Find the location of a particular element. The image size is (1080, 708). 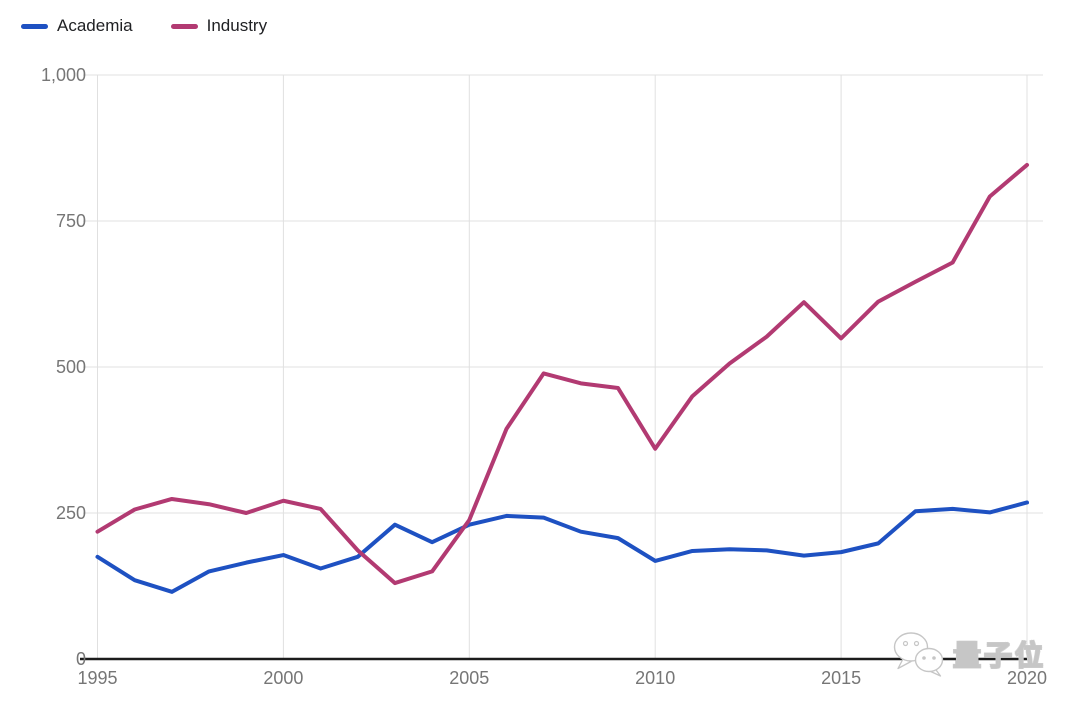

academia-line-series is located at coordinates (562, 547).